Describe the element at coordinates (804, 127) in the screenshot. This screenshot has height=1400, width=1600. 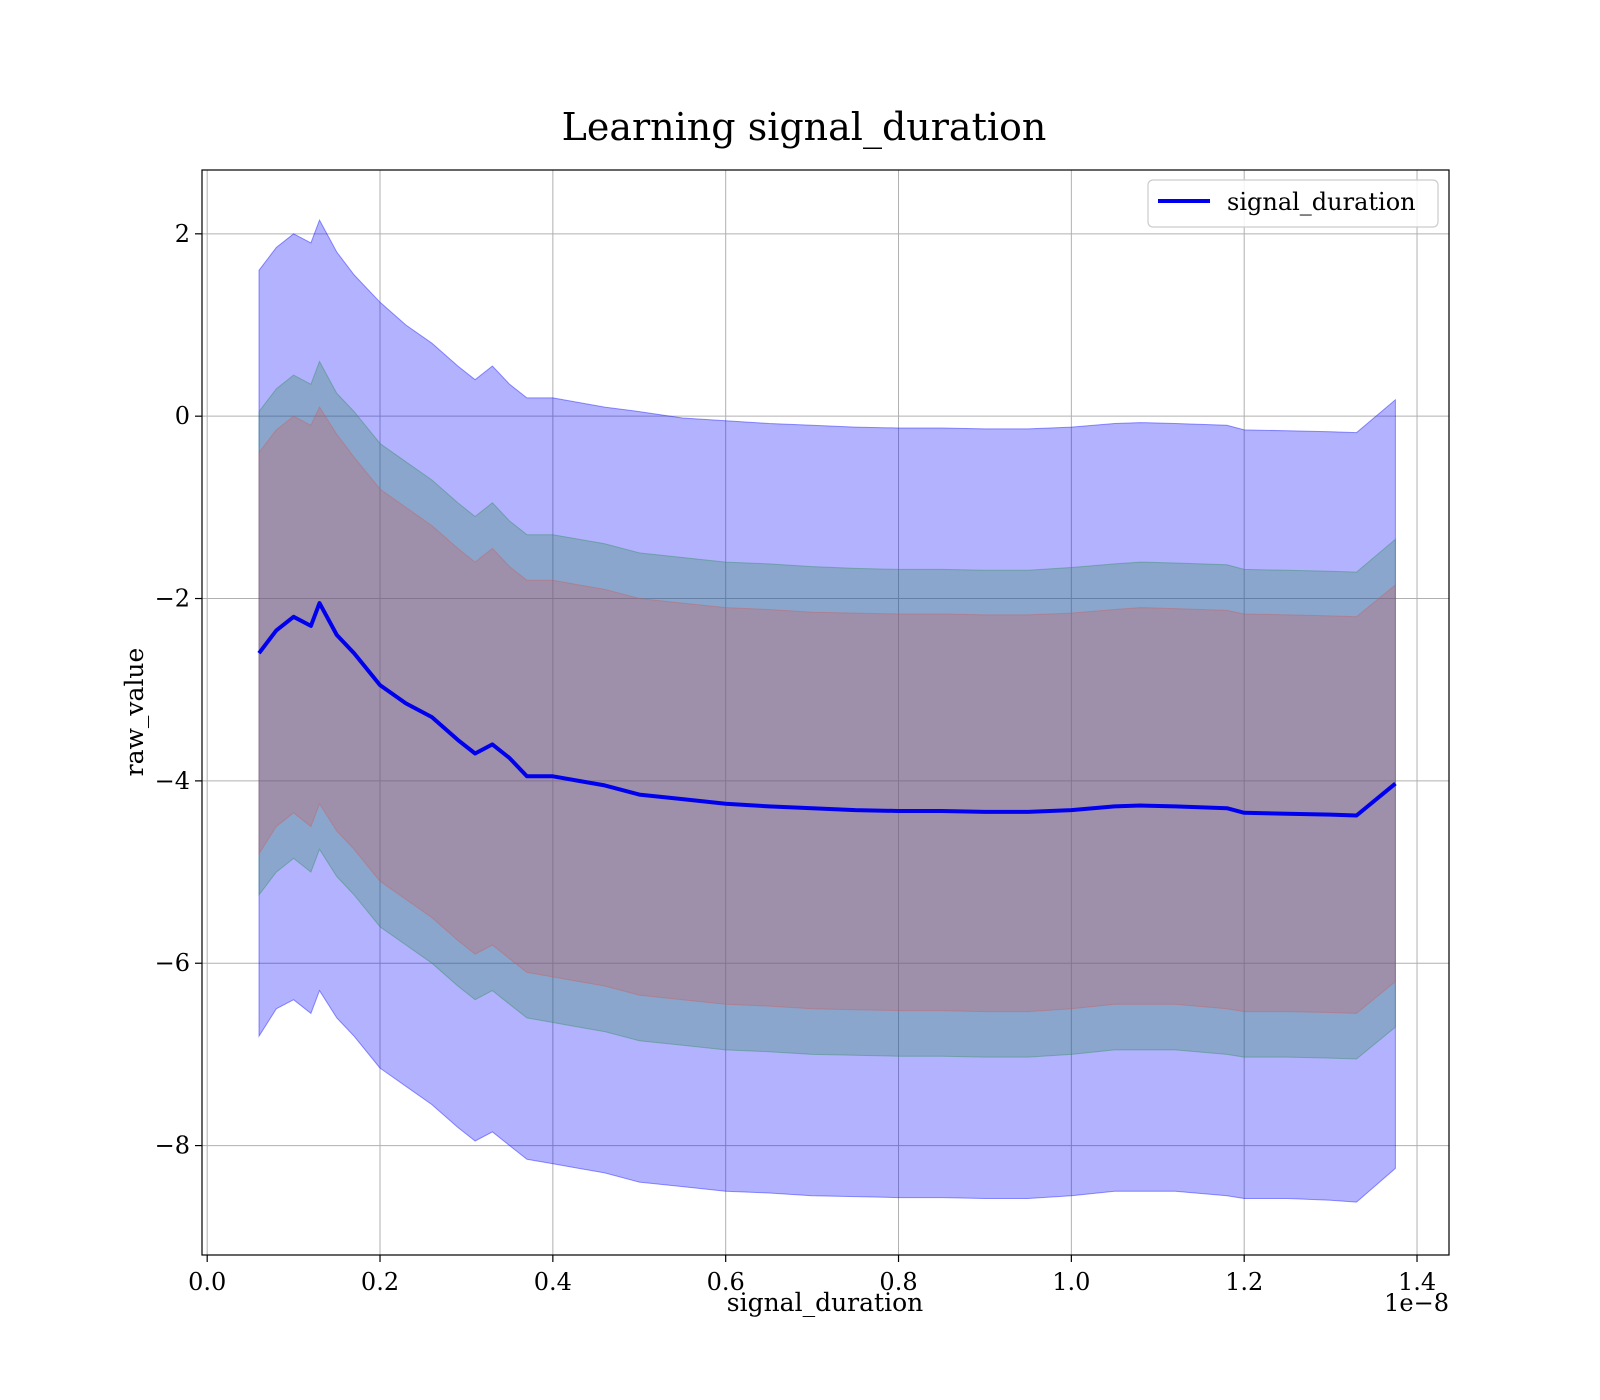
I see `chart-title: Learning signal_duration` at that location.